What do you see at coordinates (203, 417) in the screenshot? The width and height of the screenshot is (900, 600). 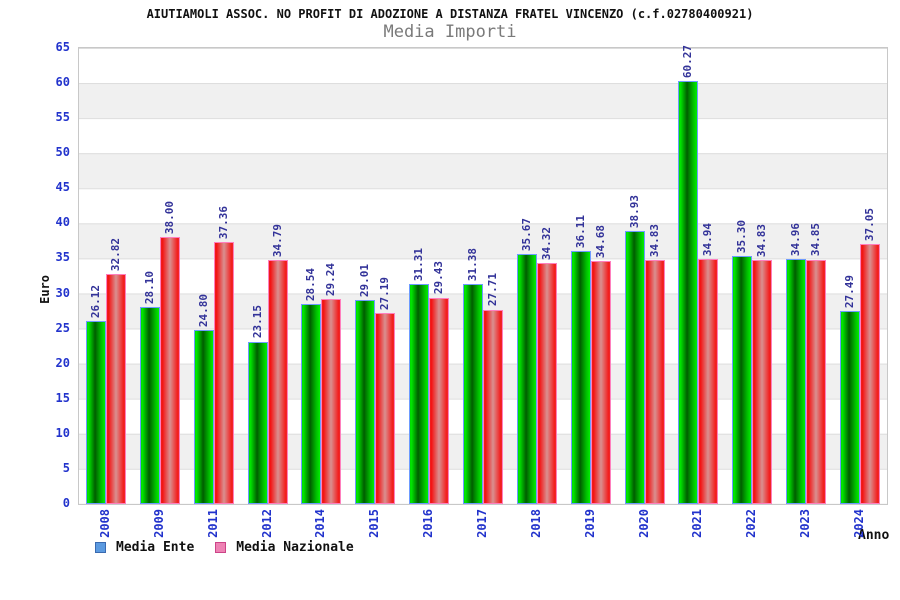 I see `bar-media-ente-2011` at bounding box center [203, 417].